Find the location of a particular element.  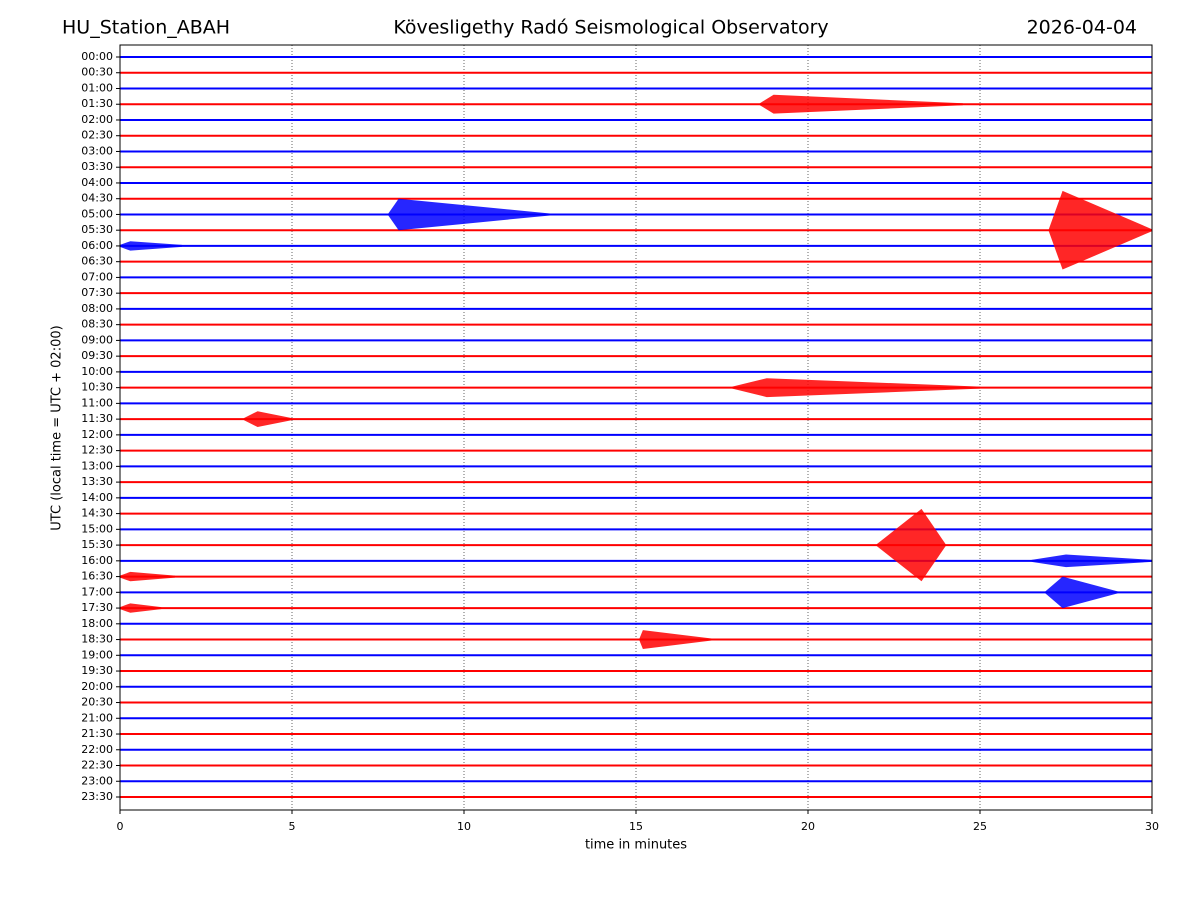

y-tick-label: 07:30 is located at coordinates (97, 292).